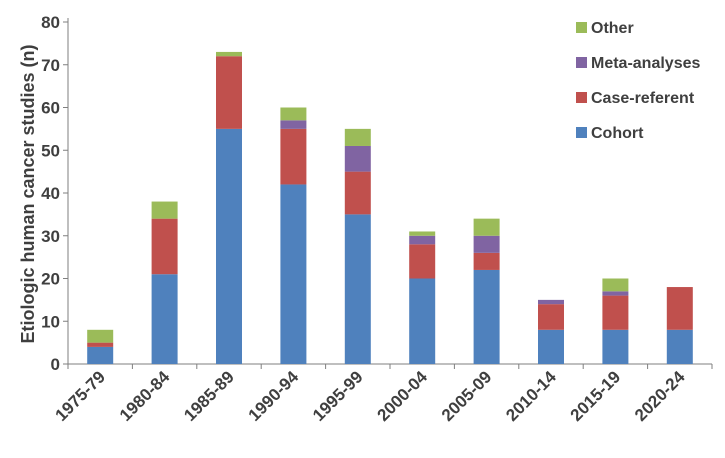  What do you see at coordinates (28, 193) in the screenshot?
I see `y-axis-title: Etiologic human cancer studies (n)` at bounding box center [28, 193].